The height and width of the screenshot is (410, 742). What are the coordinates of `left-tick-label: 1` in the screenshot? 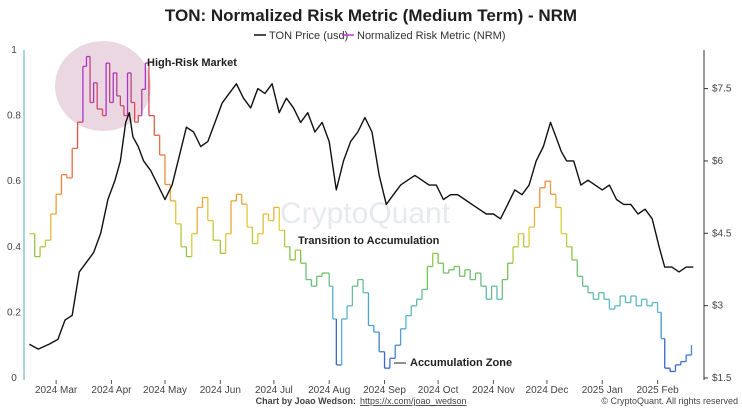 It's located at (14, 50).